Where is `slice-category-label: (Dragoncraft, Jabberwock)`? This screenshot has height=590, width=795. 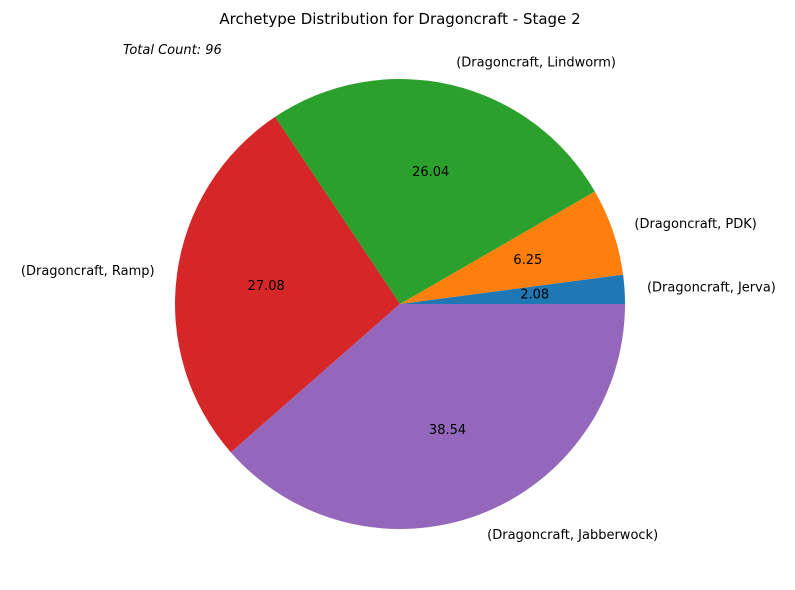
slice-category-label: (Dragoncraft, Jabberwock) is located at coordinates (572, 535).